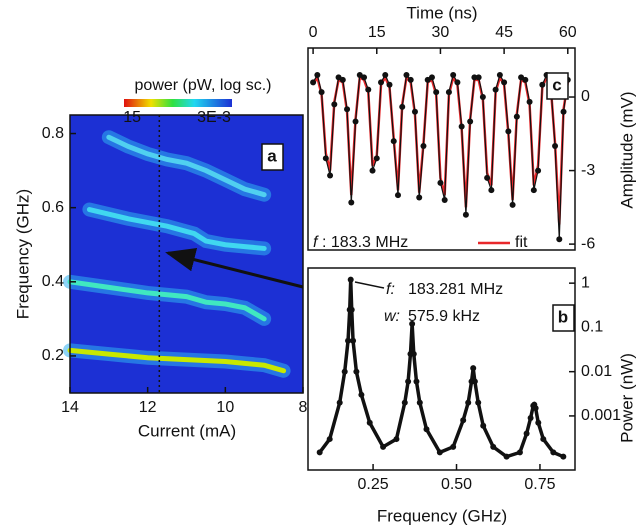 The width and height of the screenshot is (643, 527). Describe the element at coordinates (568, 32) in the screenshot. I see `x-tick-label: 60` at that location.